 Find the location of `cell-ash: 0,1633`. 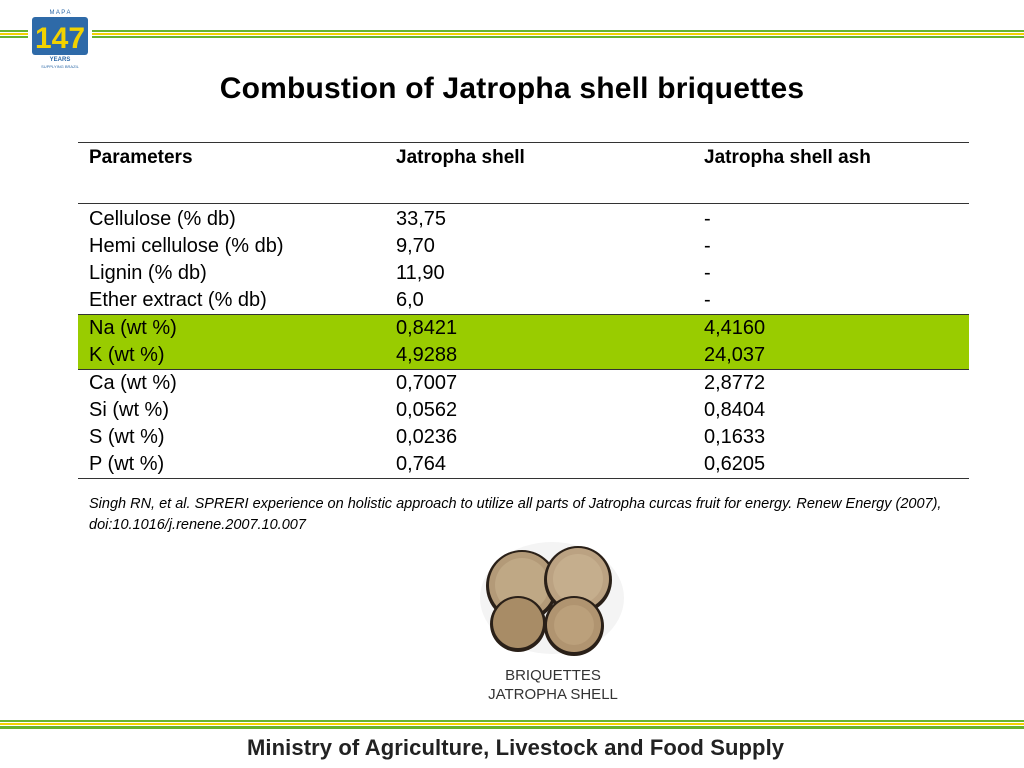

cell-ash: 0,1633 is located at coordinates (735, 437).